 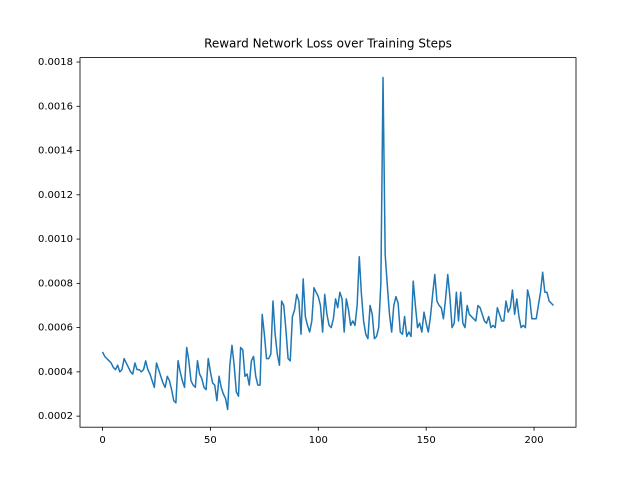 What do you see at coordinates (55, 239) in the screenshot?
I see `y-tick-label: 0.0010` at bounding box center [55, 239].